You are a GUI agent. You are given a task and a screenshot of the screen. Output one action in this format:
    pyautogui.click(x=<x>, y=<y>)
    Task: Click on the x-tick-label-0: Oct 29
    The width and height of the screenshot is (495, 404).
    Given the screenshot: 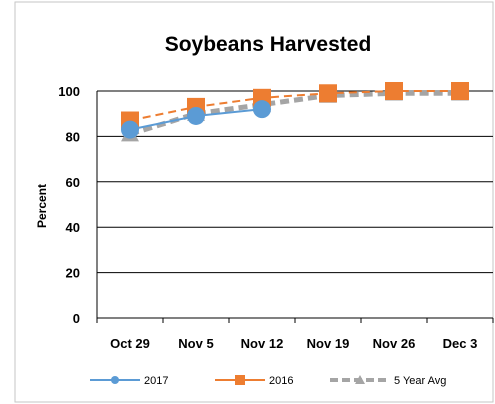 What is the action you would take?
    pyautogui.click(x=130, y=343)
    